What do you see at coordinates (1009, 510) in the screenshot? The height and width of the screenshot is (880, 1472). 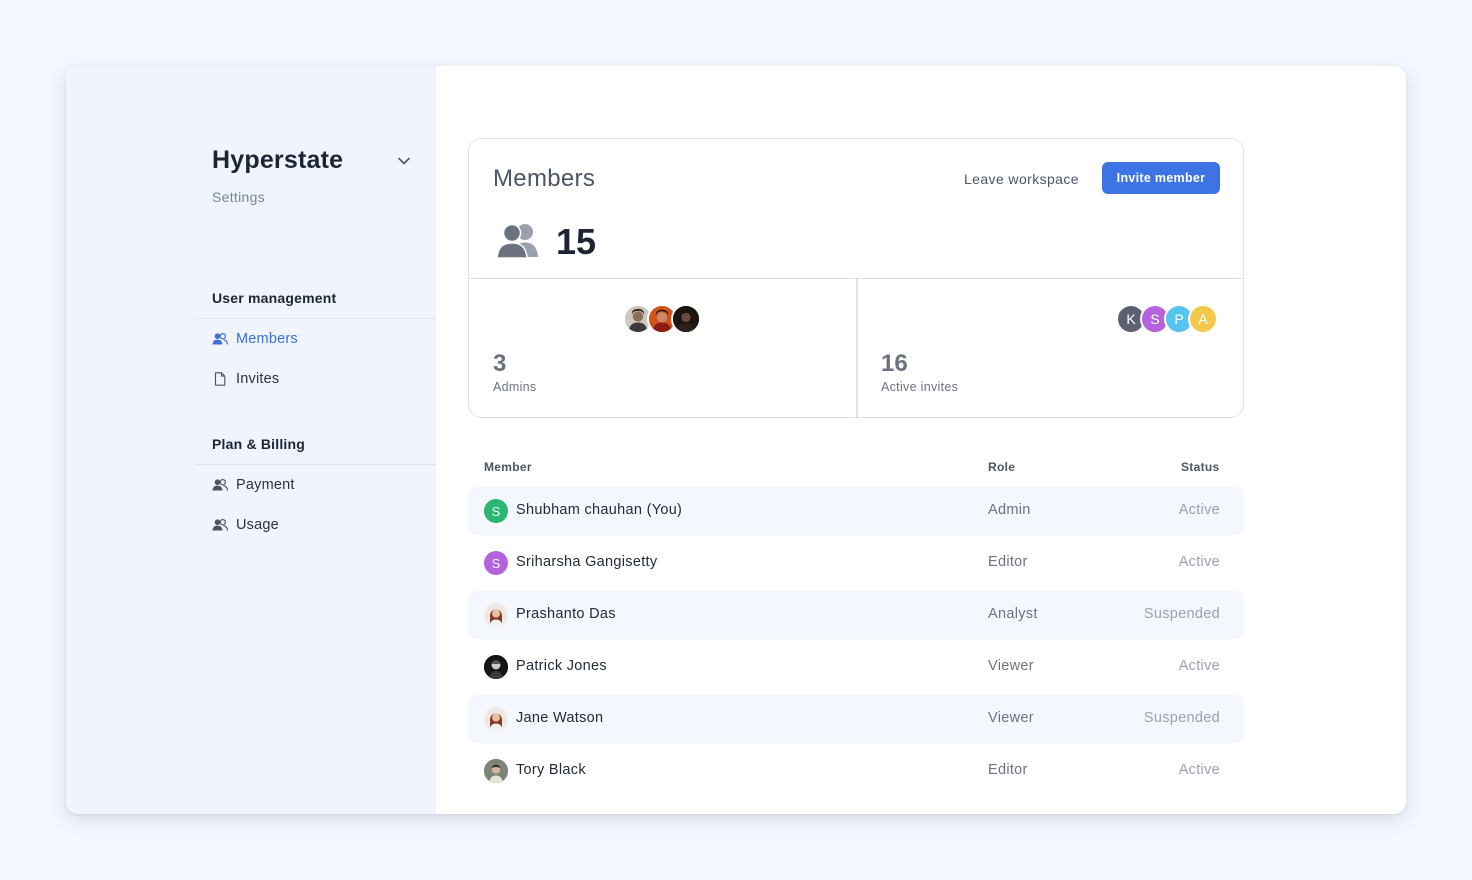 I see `member-role: Admin` at bounding box center [1009, 510].